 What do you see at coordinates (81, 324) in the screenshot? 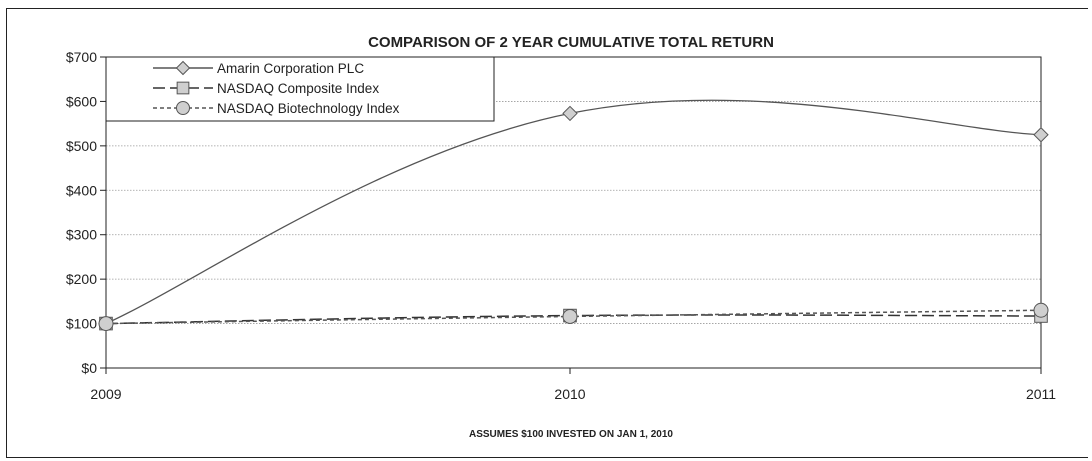
I see `y-tick-label: $100` at bounding box center [81, 324].